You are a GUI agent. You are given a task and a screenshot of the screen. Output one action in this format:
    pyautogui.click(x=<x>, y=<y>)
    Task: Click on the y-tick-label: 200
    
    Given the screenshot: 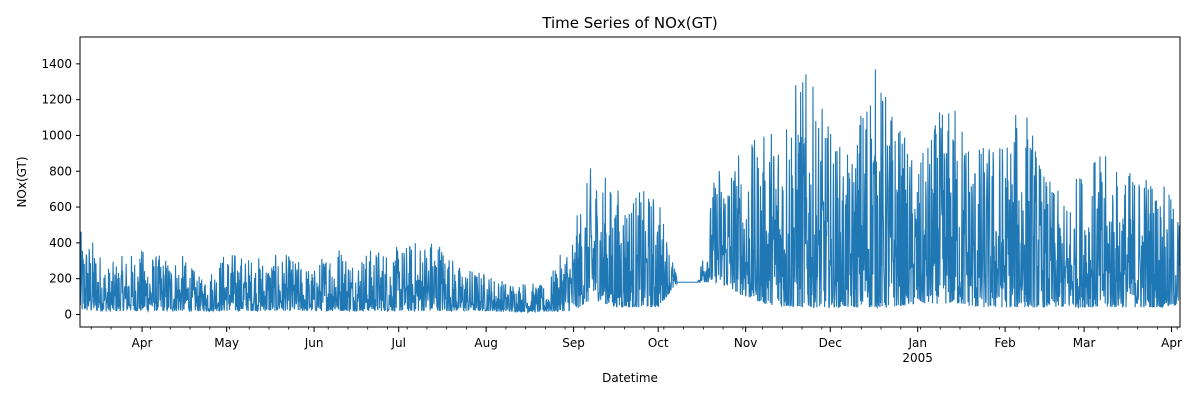 What is the action you would take?
    pyautogui.click(x=60, y=279)
    